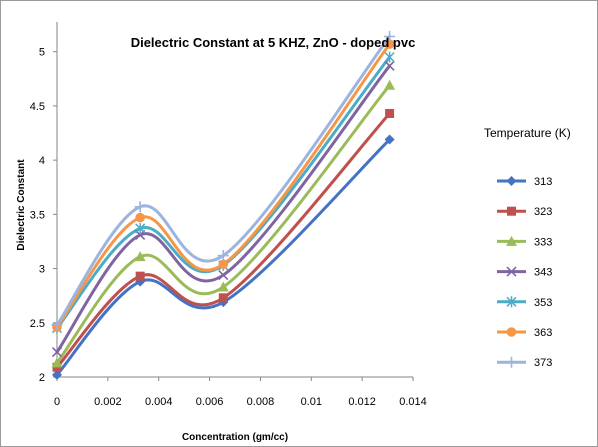  What do you see at coordinates (543, 333) in the screenshot?
I see `legend-label-363: 363` at bounding box center [543, 333].